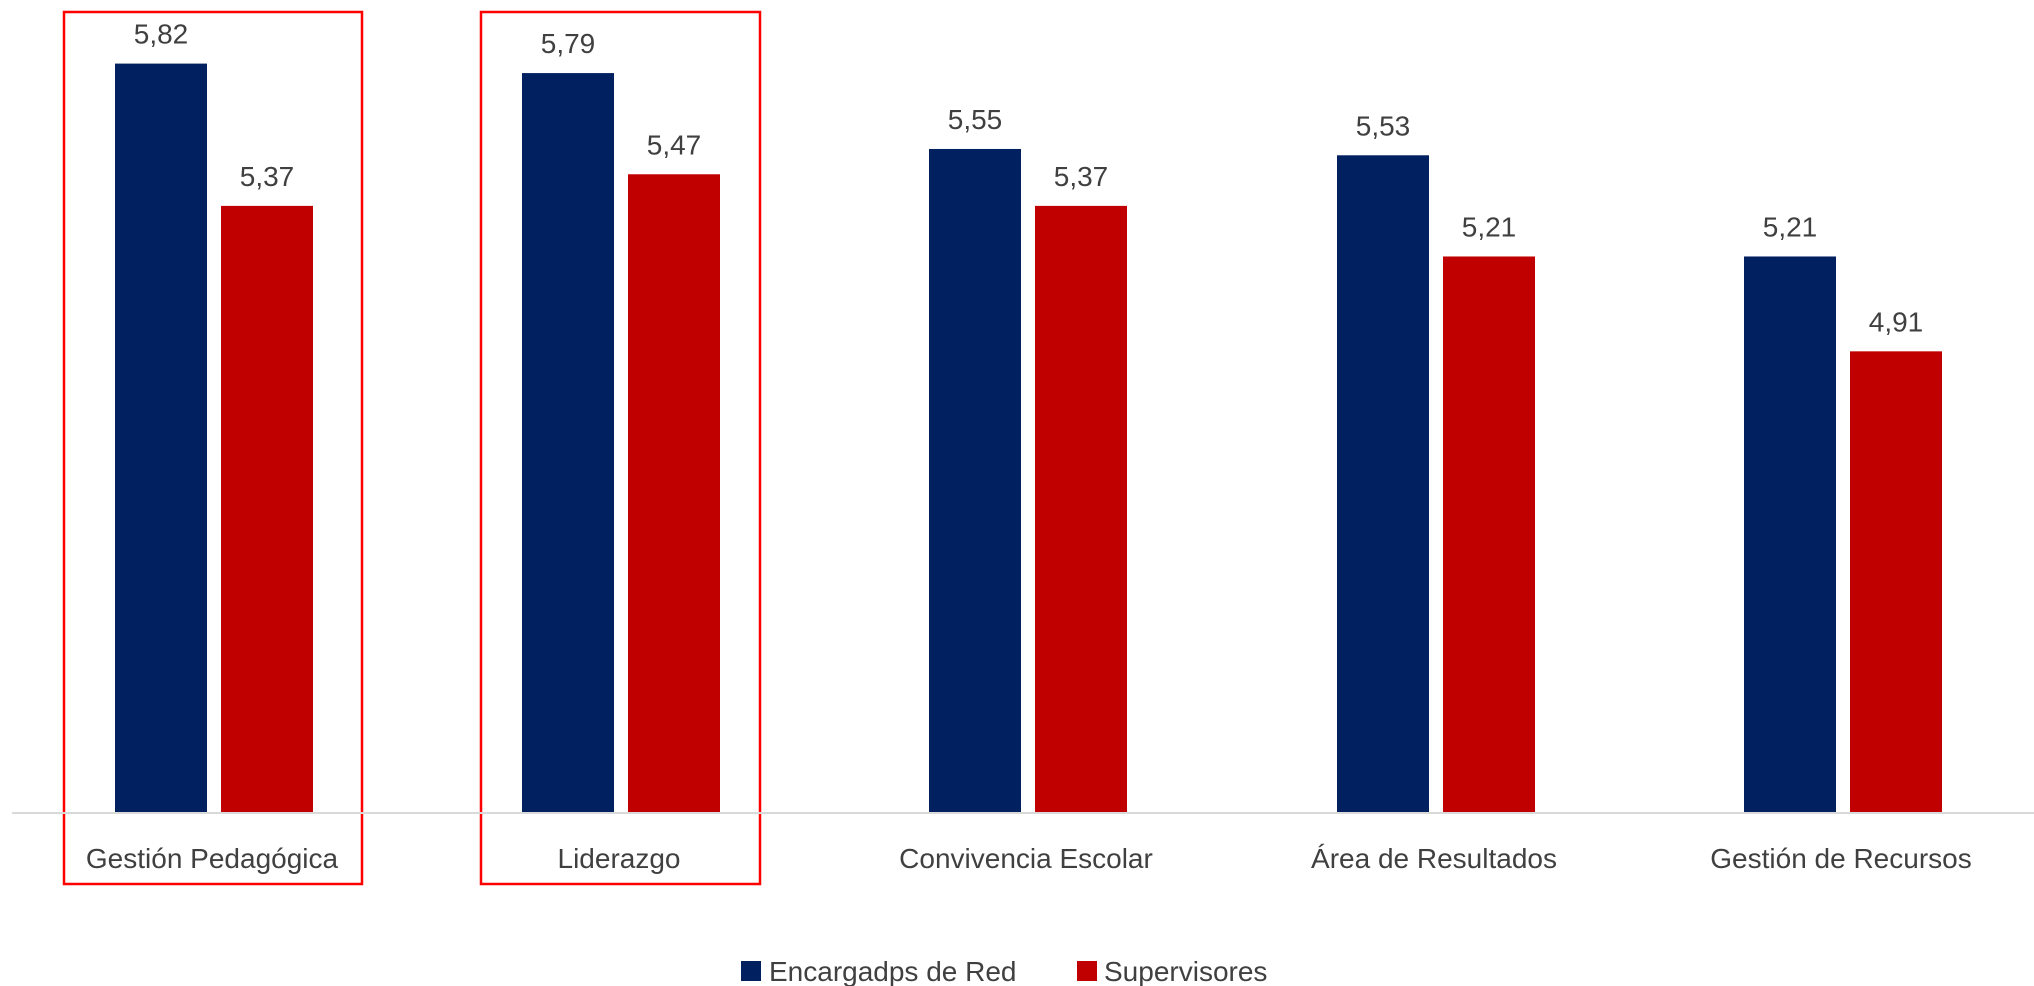  What do you see at coordinates (568, 43) in the screenshot?
I see `data-label-encargadps-de-red-liderazgo: 5,79` at bounding box center [568, 43].